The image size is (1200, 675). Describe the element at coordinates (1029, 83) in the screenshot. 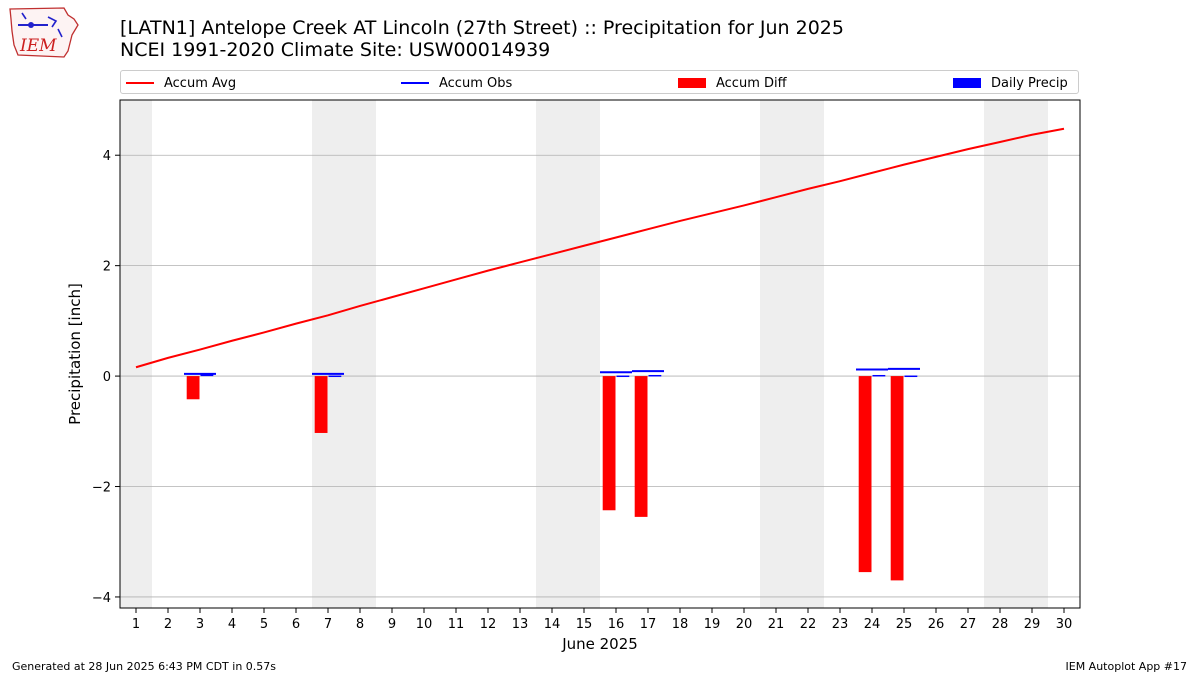

I see `legend-label-daily-precip: Daily Precip` at that location.